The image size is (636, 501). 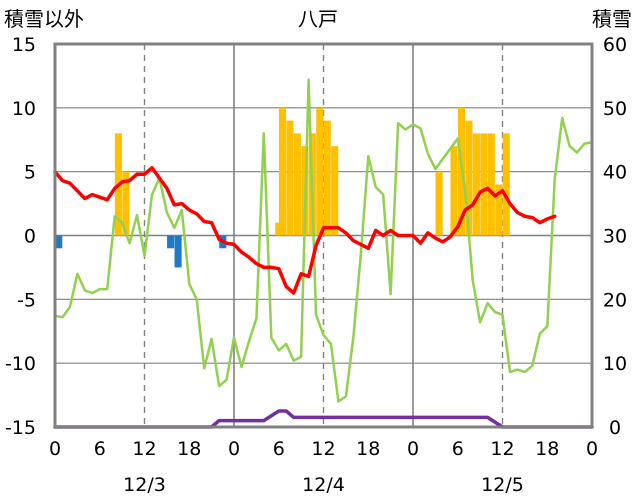 What do you see at coordinates (144, 485) in the screenshot?
I see `day-label: 12/3` at bounding box center [144, 485].